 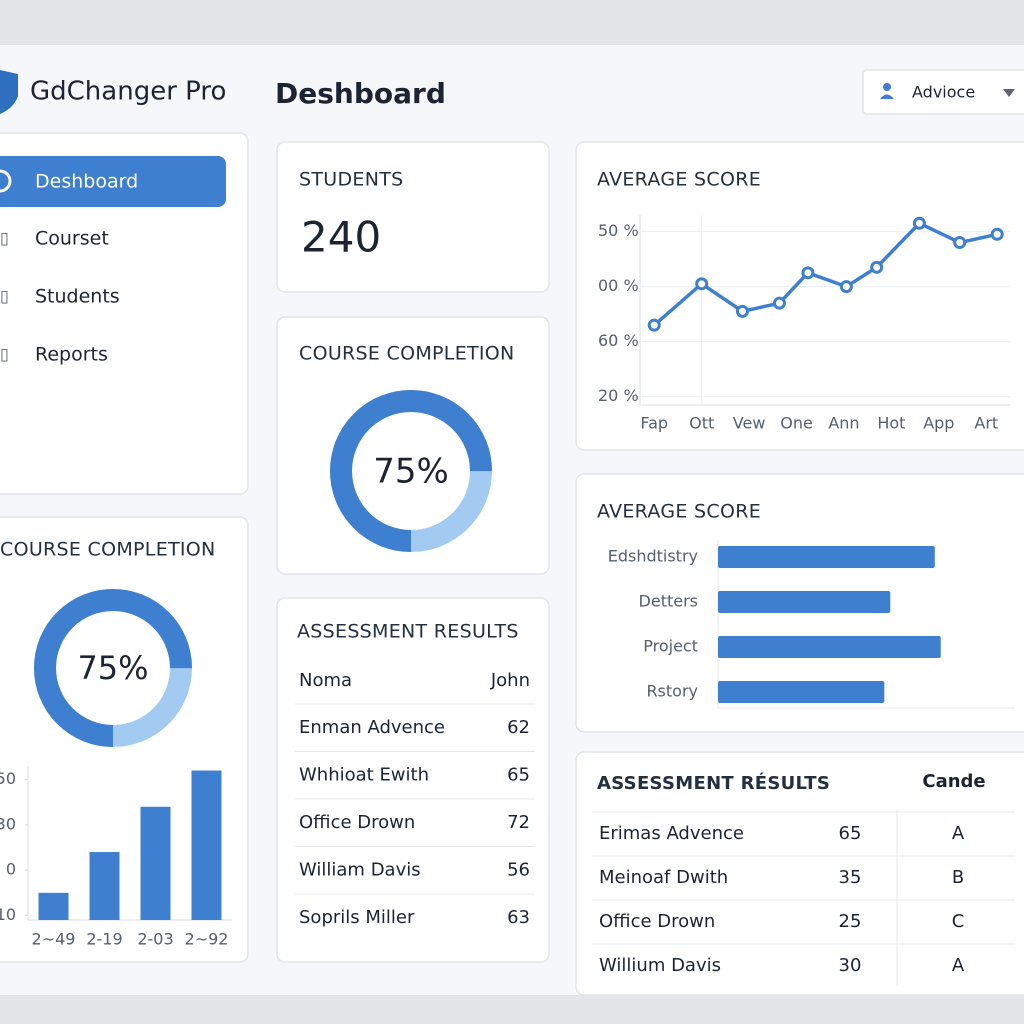 What do you see at coordinates (958, 921) in the screenshot?
I see `table-cell: C` at bounding box center [958, 921].